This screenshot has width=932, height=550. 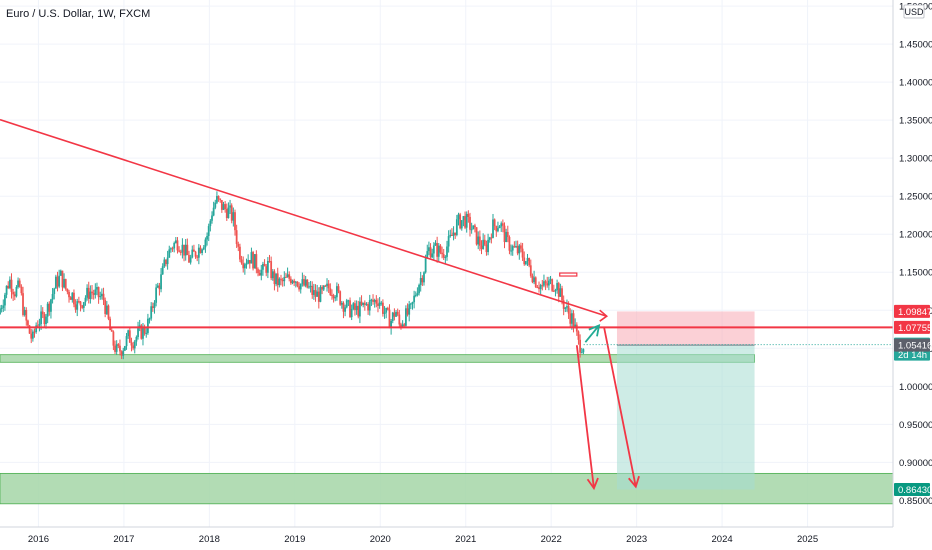 What do you see at coordinates (912, 345) in the screenshot?
I see `entry-price-tag-front` at bounding box center [912, 345].